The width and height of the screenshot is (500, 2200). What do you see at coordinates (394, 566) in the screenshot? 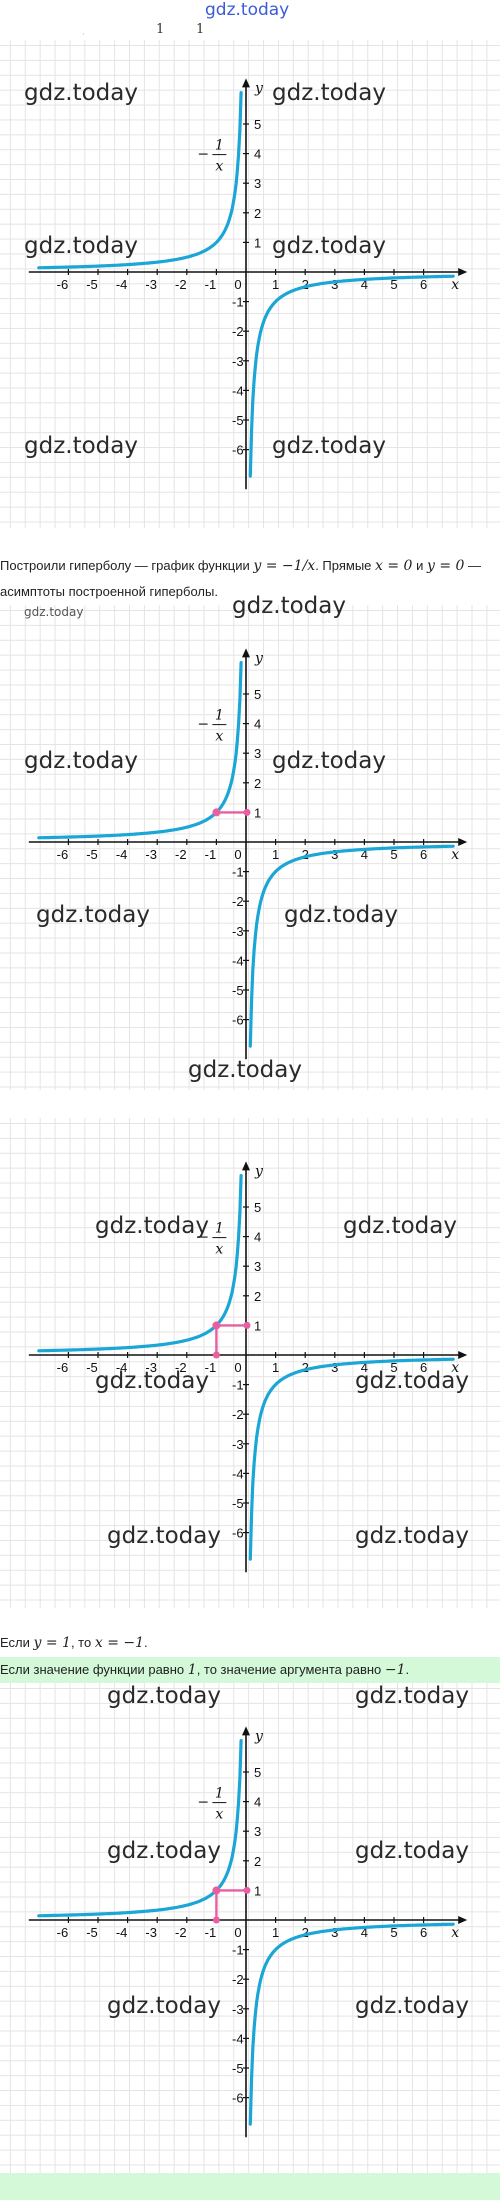
I see `caption-x0: x = 0` at bounding box center [394, 566].